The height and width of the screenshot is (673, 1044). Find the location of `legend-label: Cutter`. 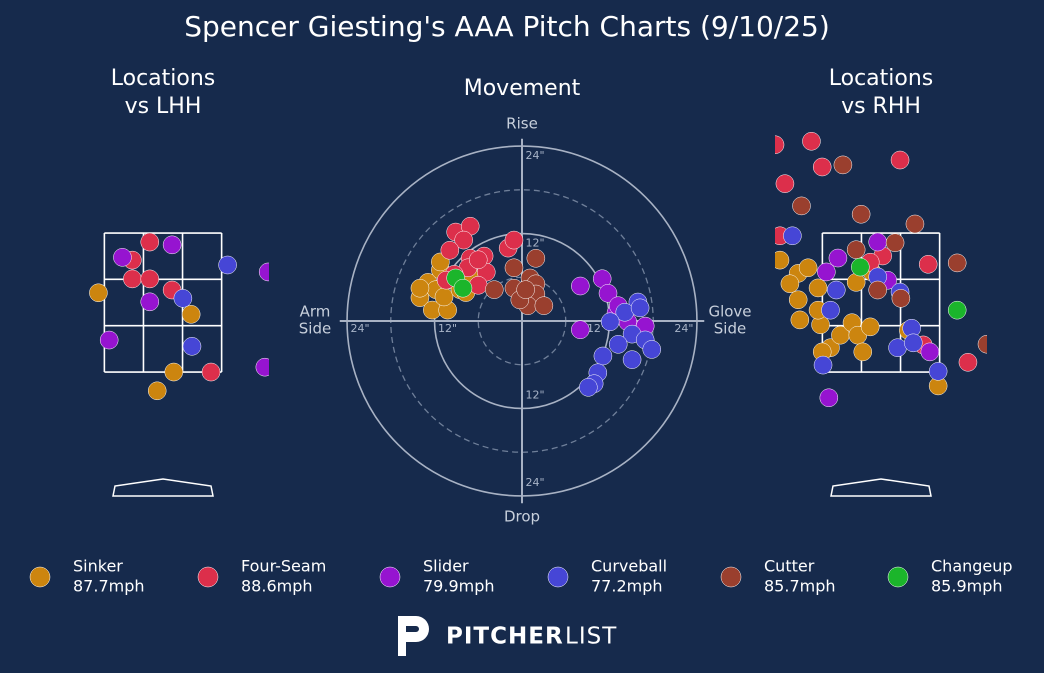

legend-label: Cutter is located at coordinates (789, 566).